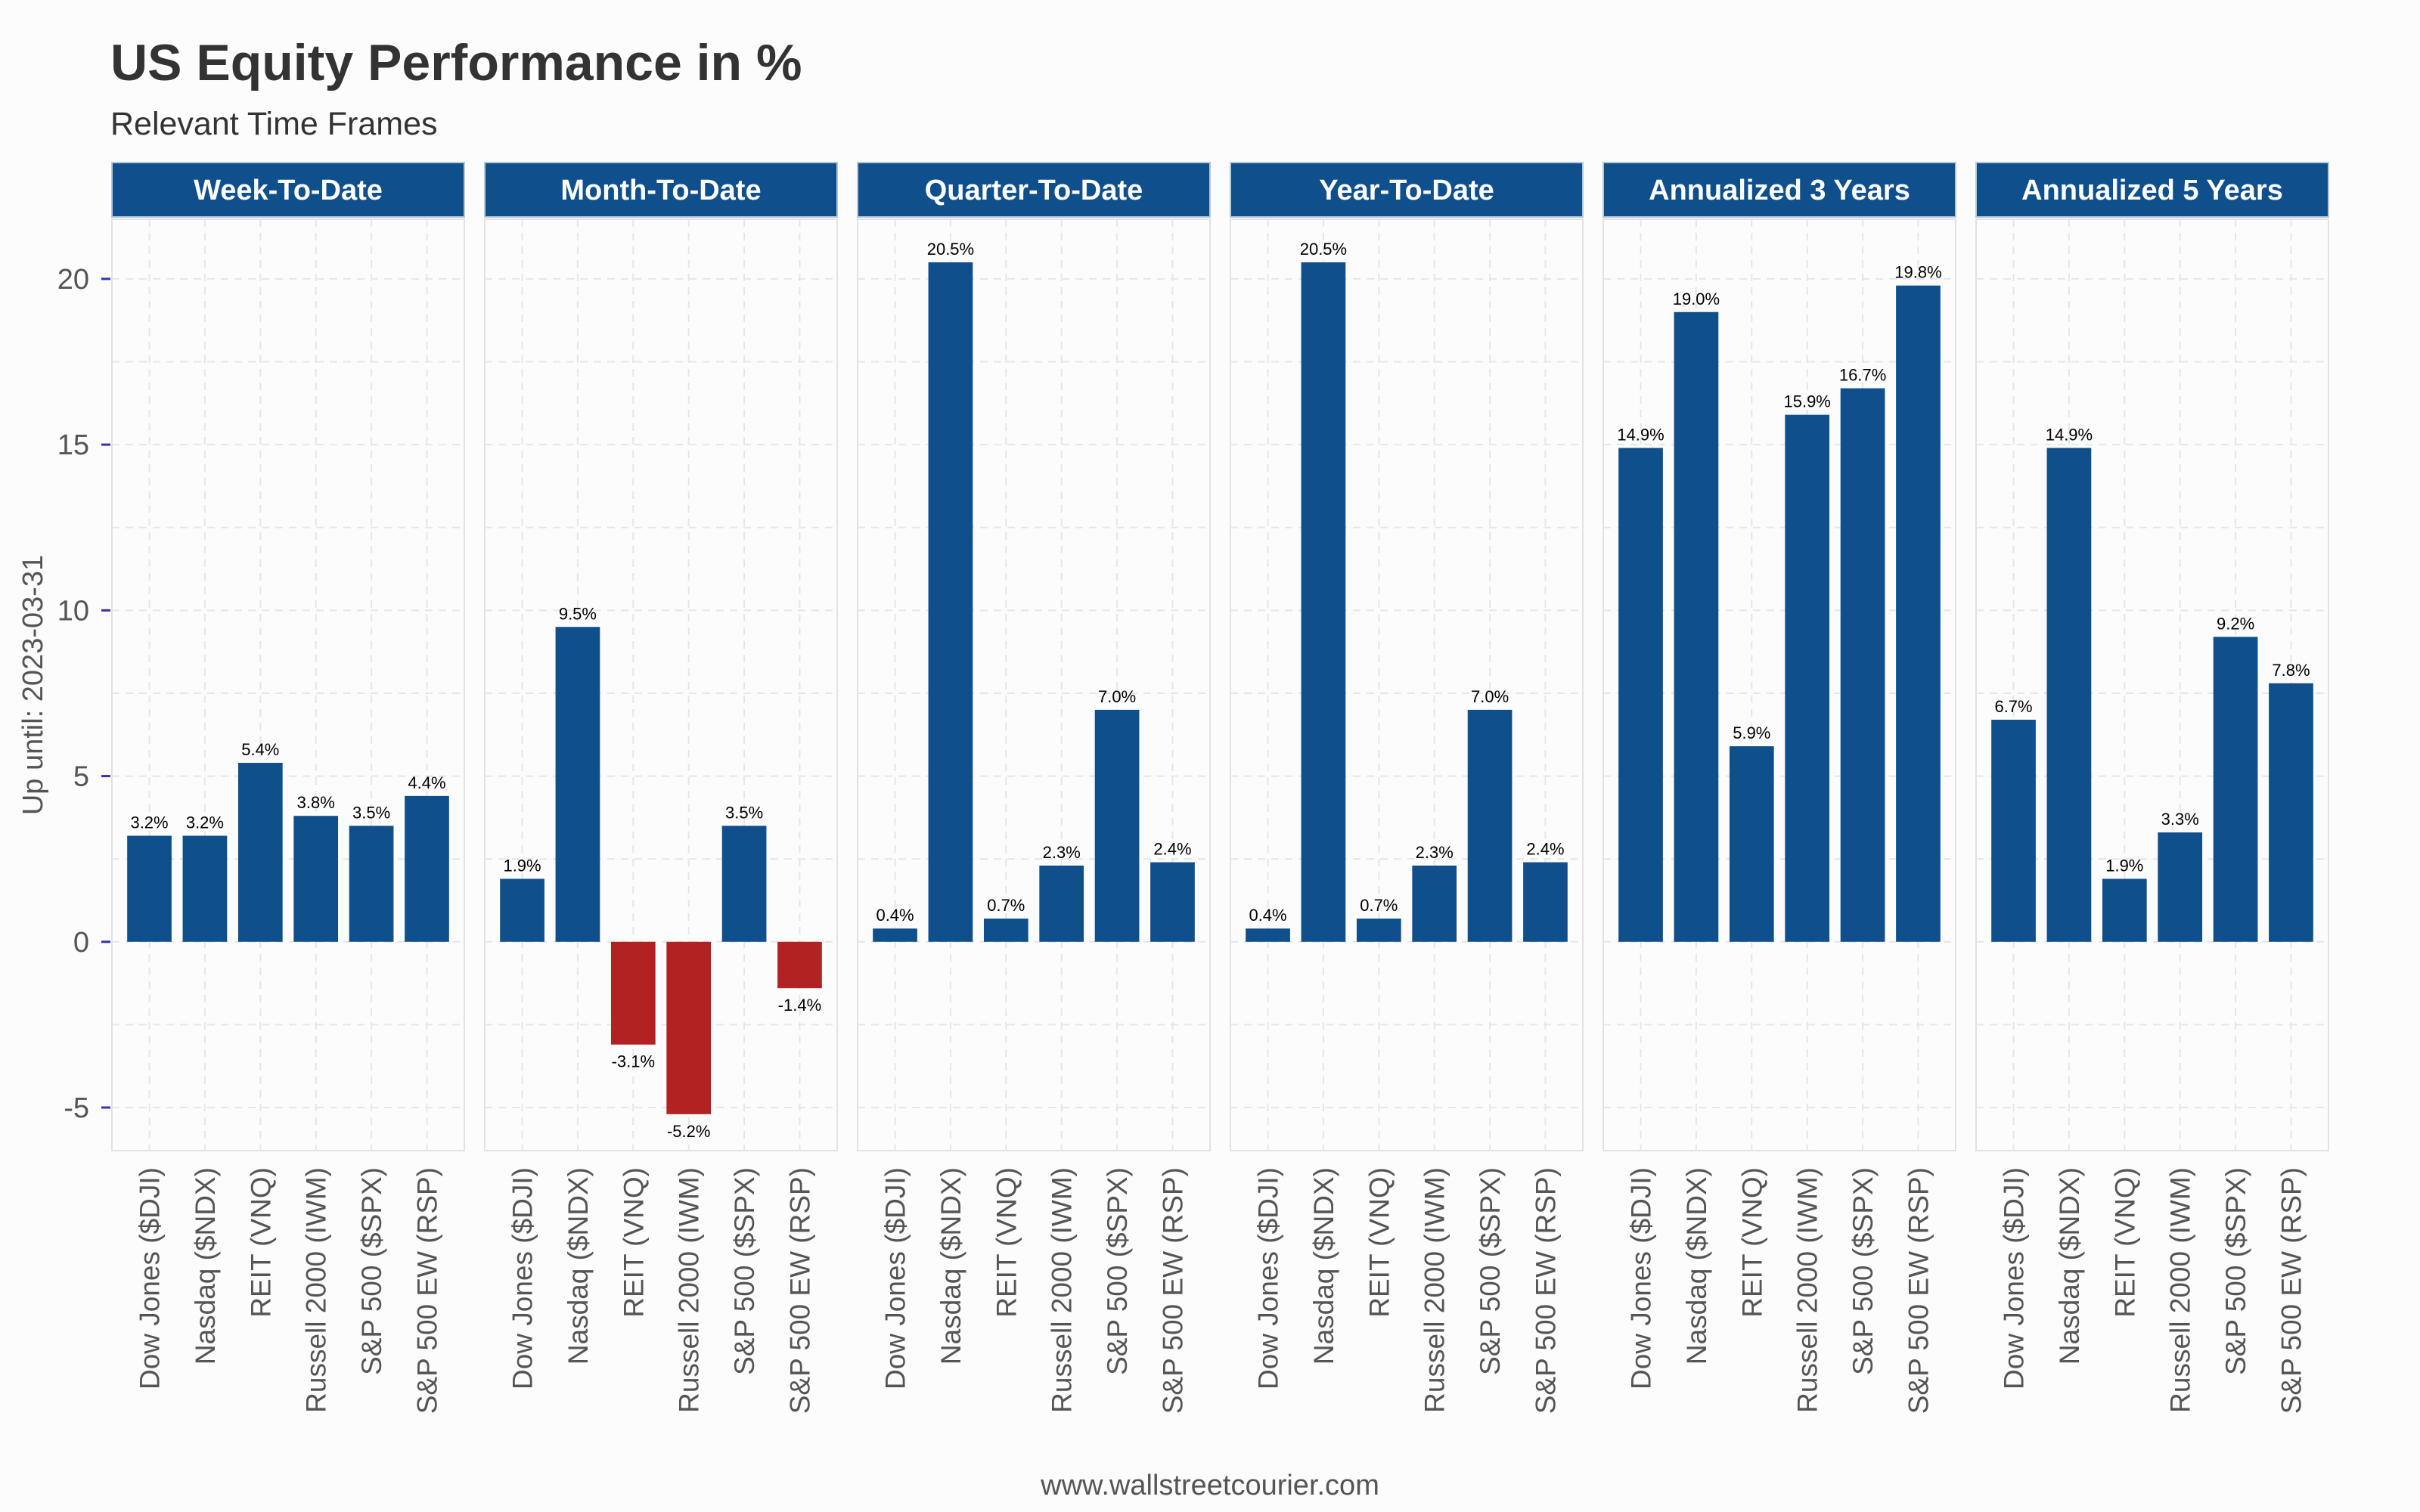 The height and width of the screenshot is (1512, 2420). What do you see at coordinates (456, 62) in the screenshot?
I see `chart-title: US Equity Performance in %` at bounding box center [456, 62].